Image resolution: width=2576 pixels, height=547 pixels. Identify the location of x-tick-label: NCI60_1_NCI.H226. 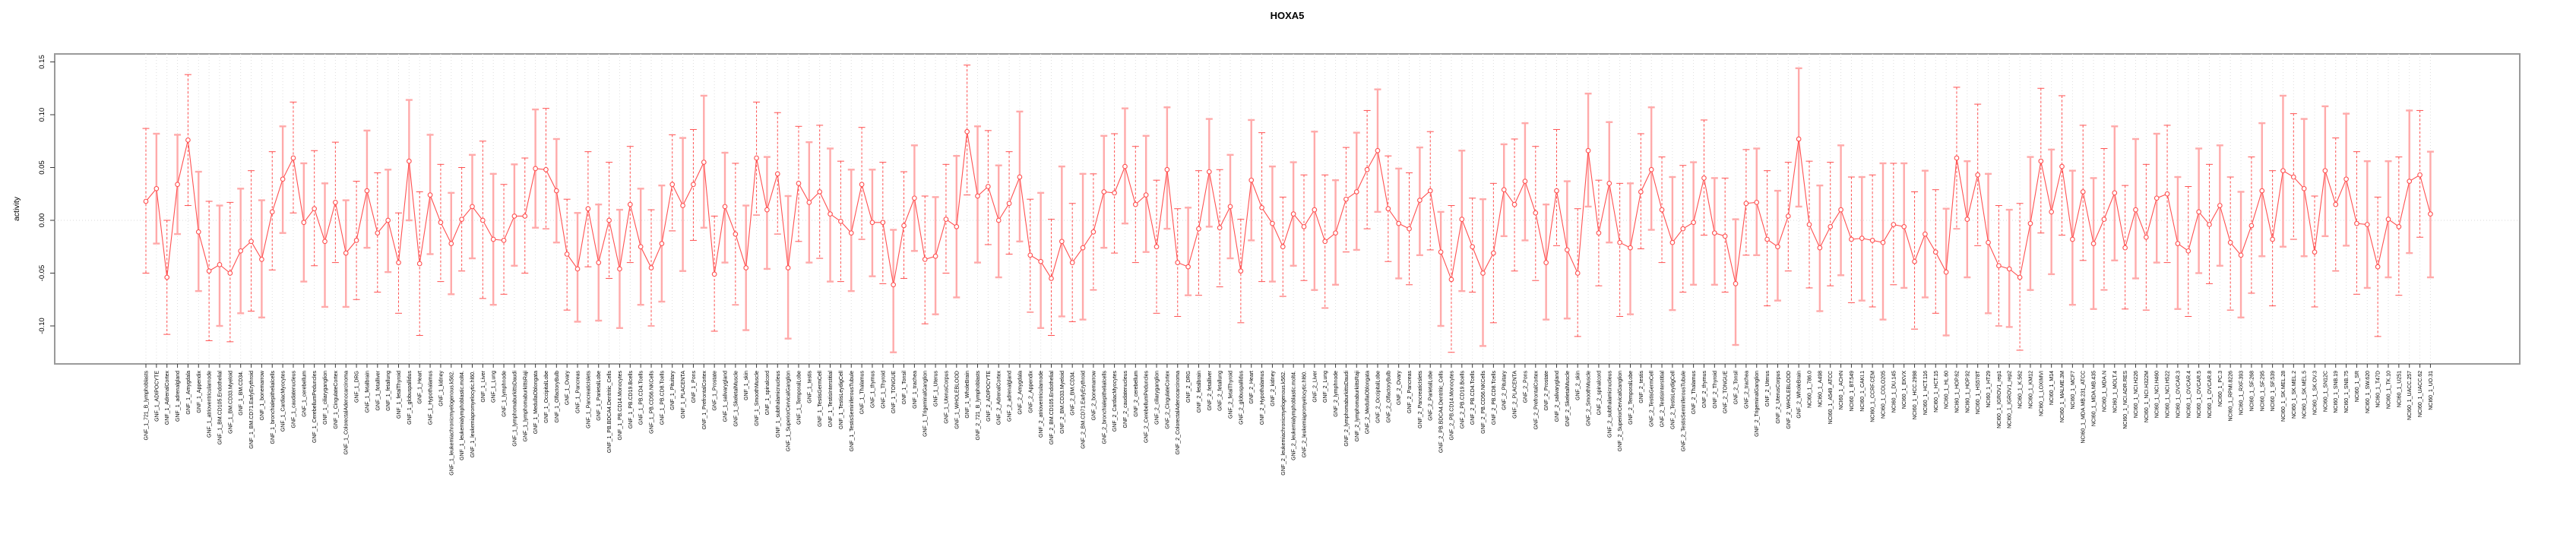
(2136, 394).